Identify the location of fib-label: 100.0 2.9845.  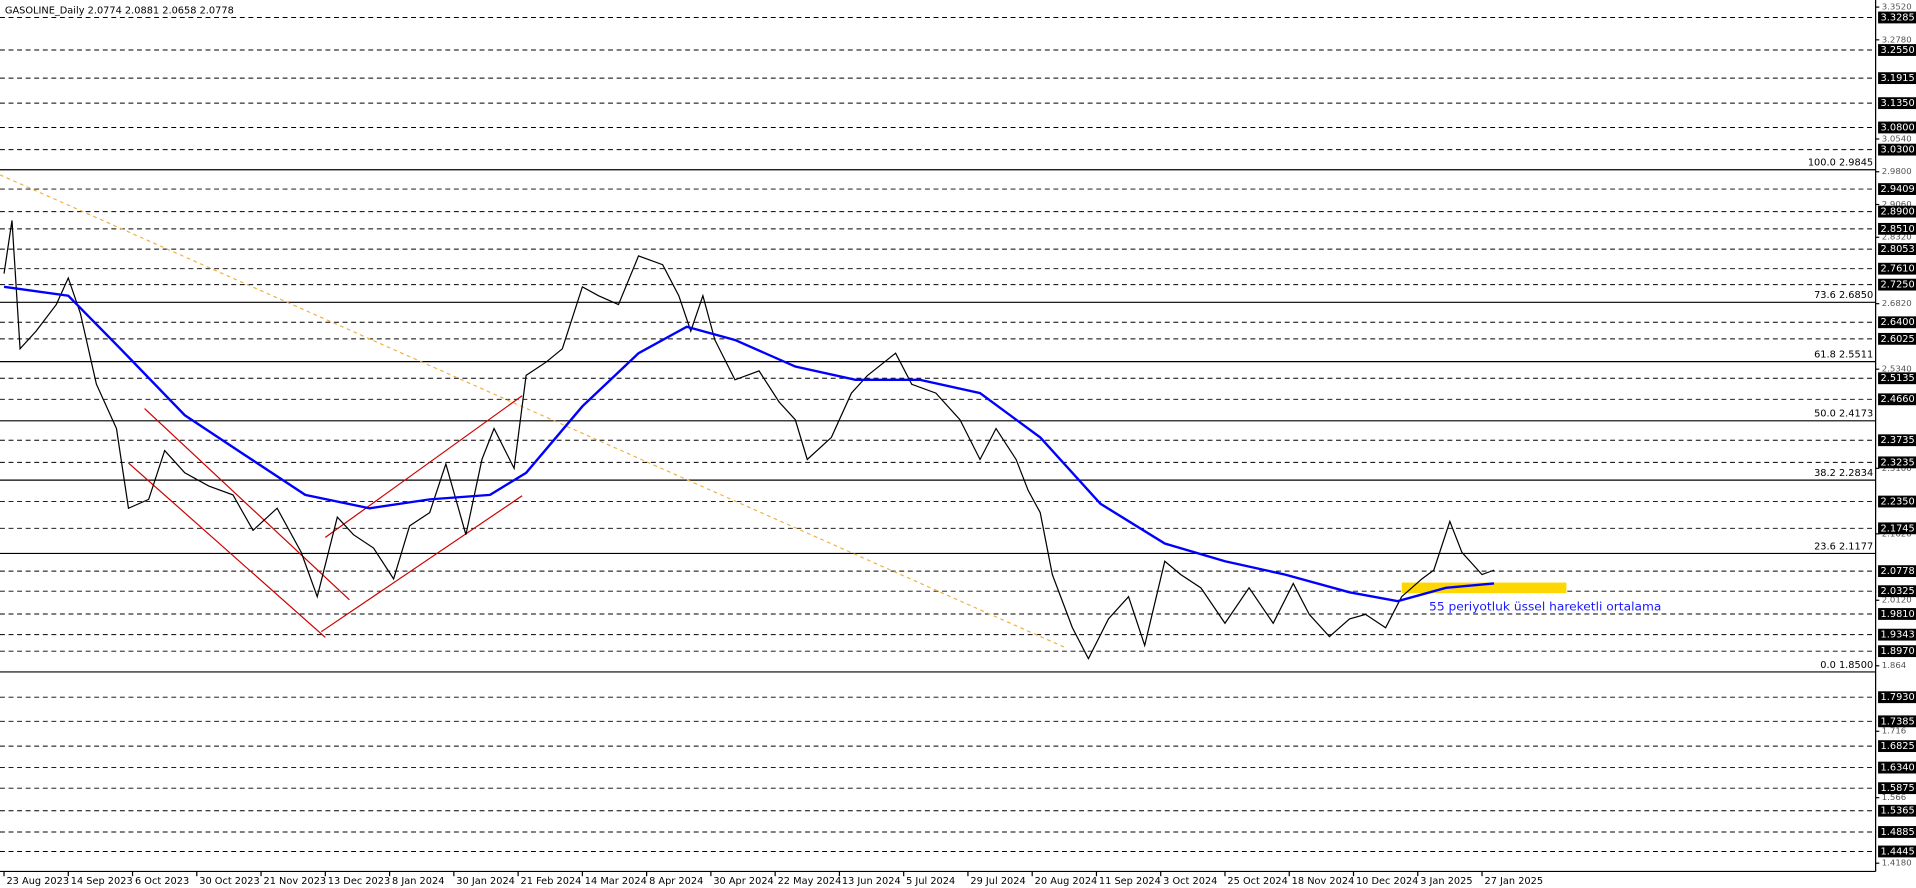
(1840, 163).